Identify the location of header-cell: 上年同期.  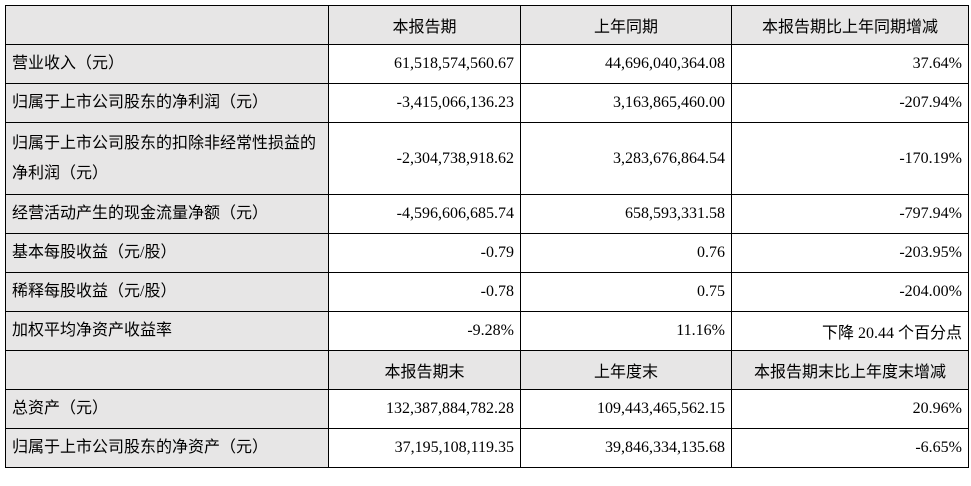
(626, 25).